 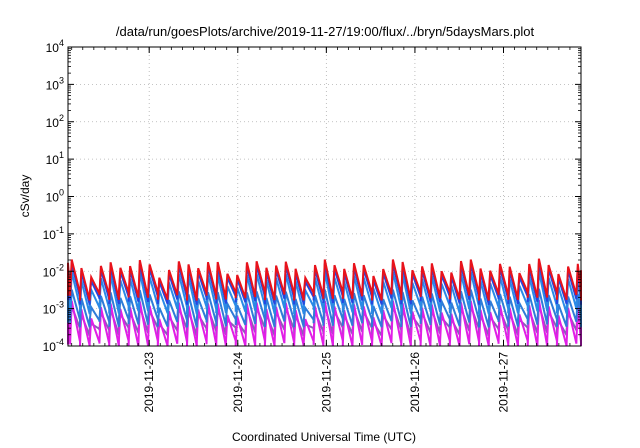 What do you see at coordinates (324, 437) in the screenshot?
I see `x-axis-label: Coordinated Universal Time (UTC)` at bounding box center [324, 437].